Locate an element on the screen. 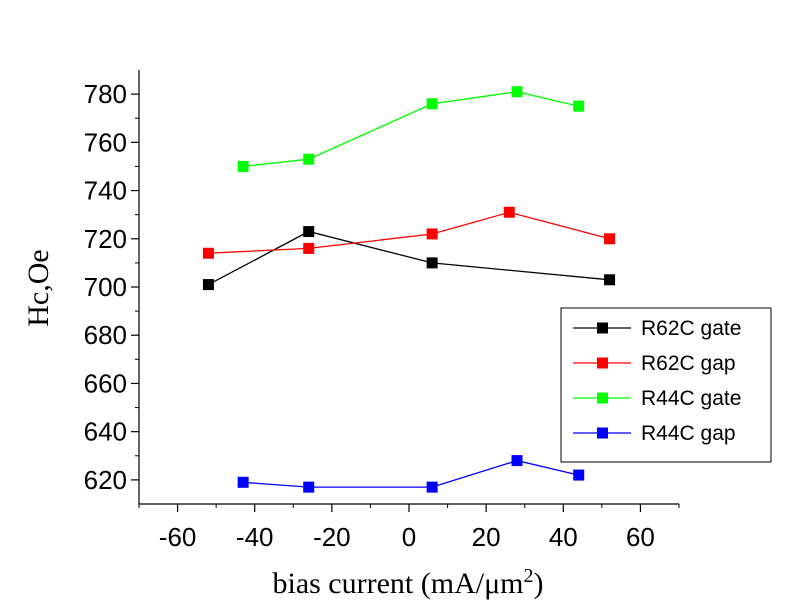 This screenshot has height=605, width=790. x-axis-title: bias current (mA/μm2) is located at coordinates (407, 582).